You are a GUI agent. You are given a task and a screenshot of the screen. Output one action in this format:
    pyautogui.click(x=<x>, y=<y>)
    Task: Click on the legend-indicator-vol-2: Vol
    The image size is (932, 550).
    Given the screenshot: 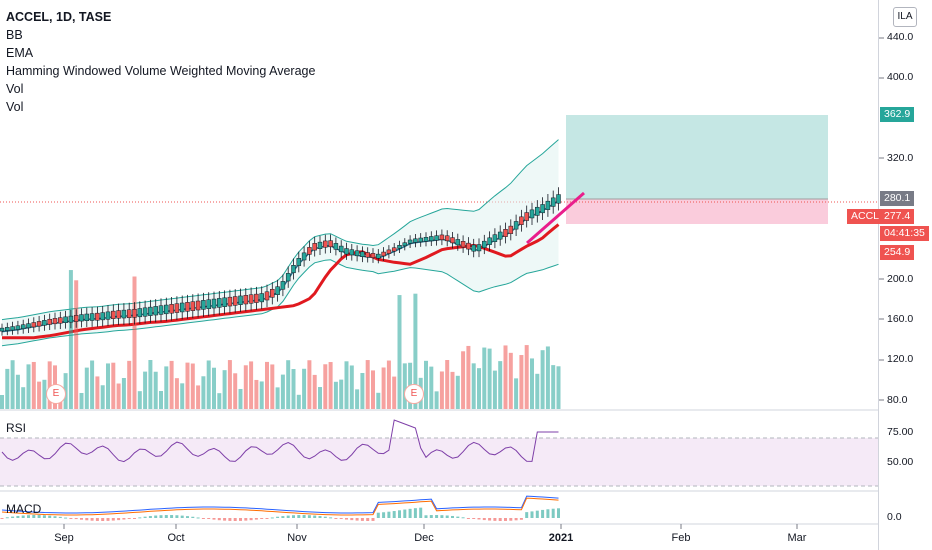 What is the action you would take?
    pyautogui.click(x=15, y=107)
    